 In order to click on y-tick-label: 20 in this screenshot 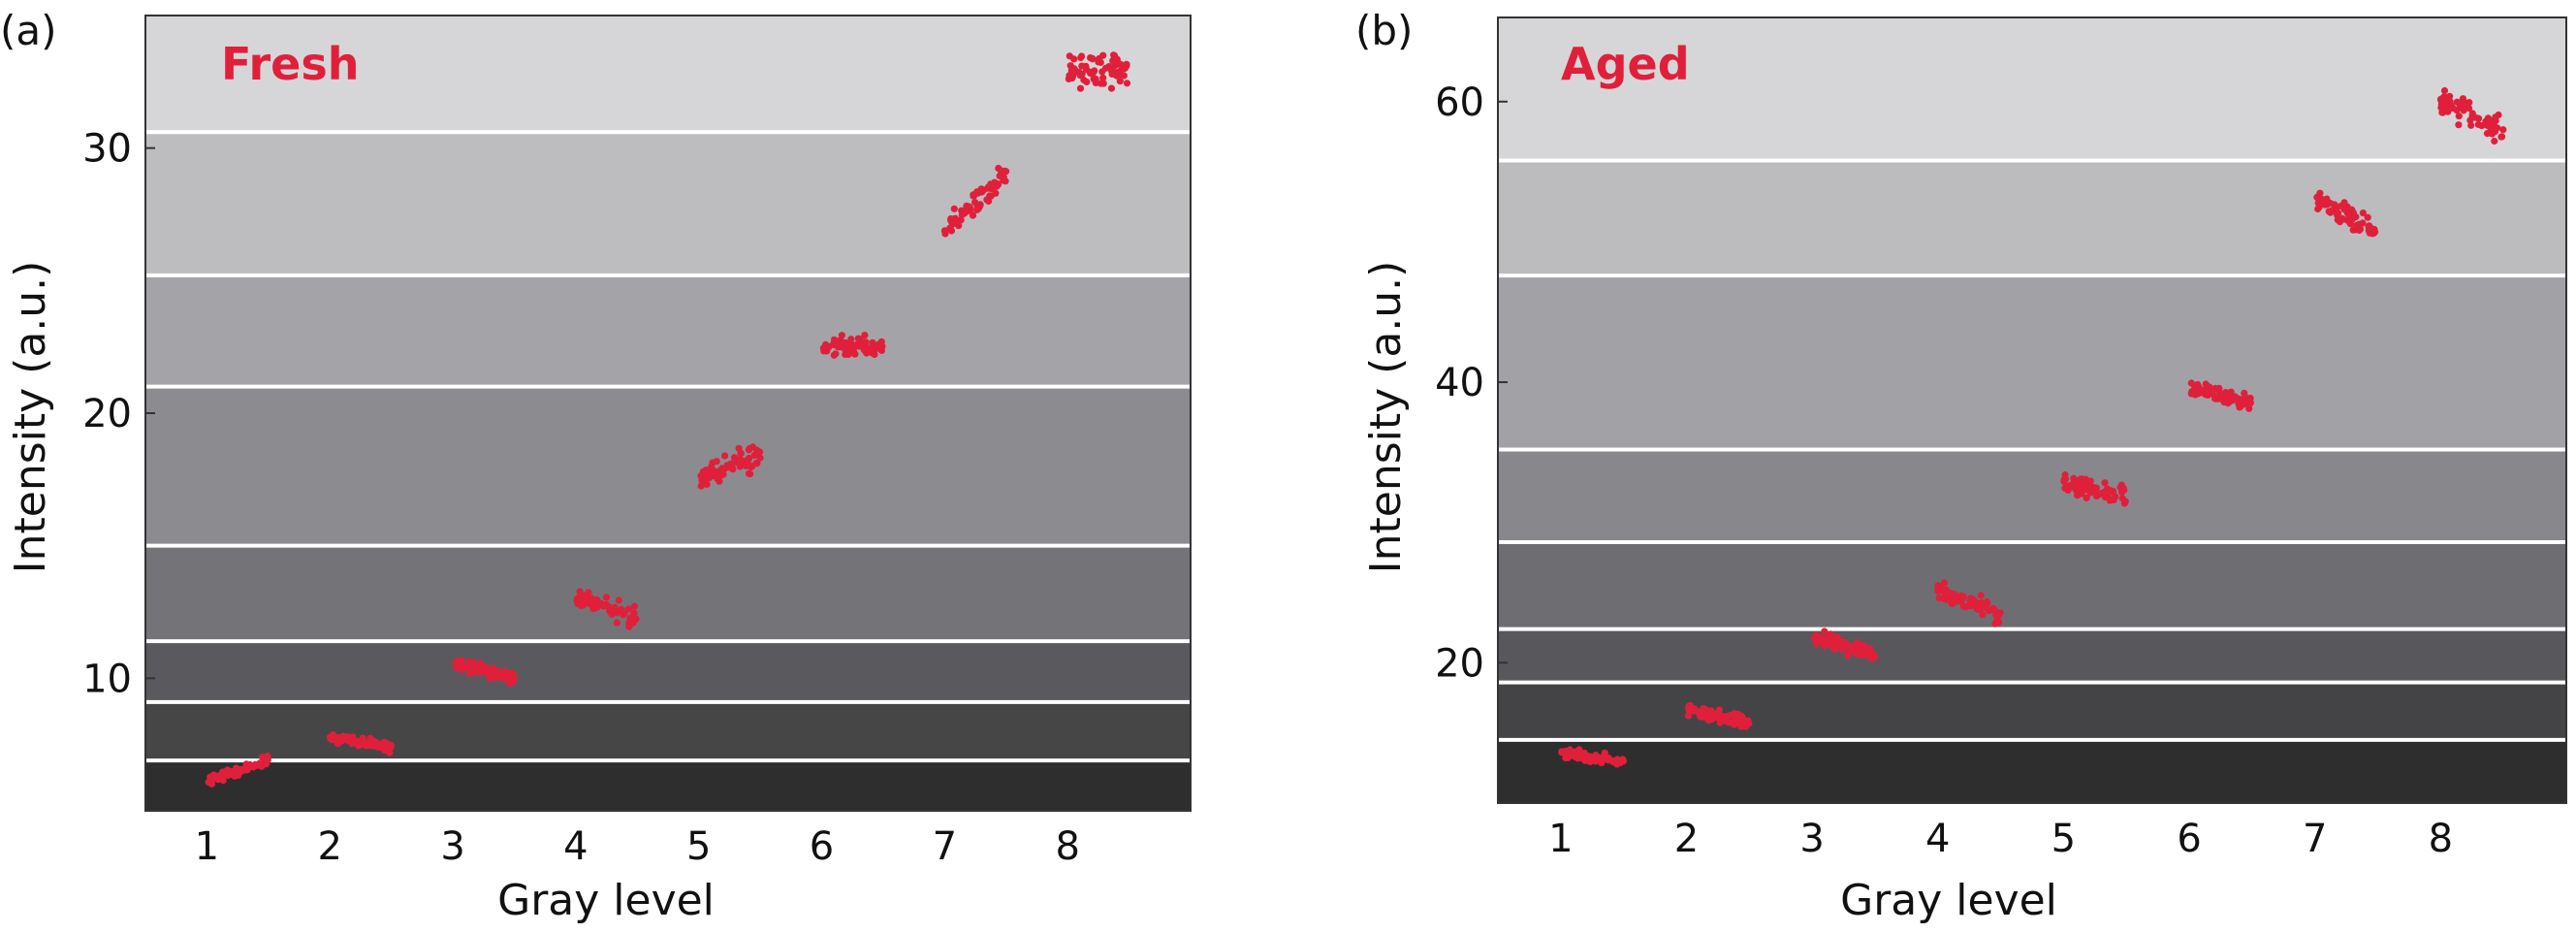, I will do `click(107, 414)`.